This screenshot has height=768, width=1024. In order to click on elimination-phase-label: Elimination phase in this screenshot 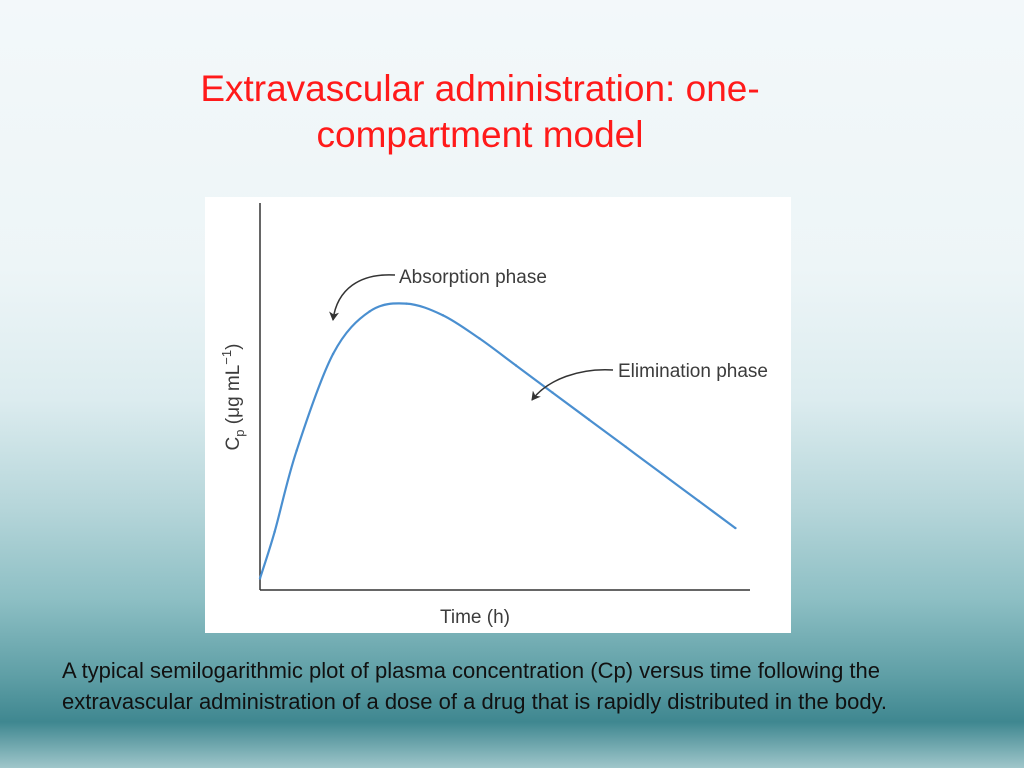, I will do `click(693, 371)`.